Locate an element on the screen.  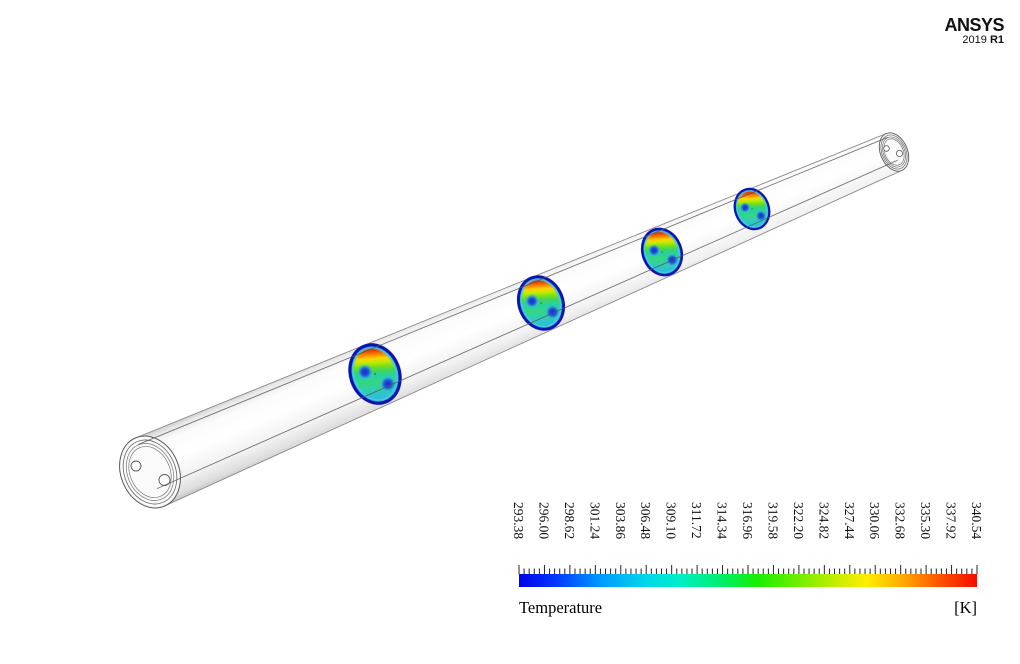
ansys-logo: ANSYS 2019 R1 is located at coordinates (974, 31).